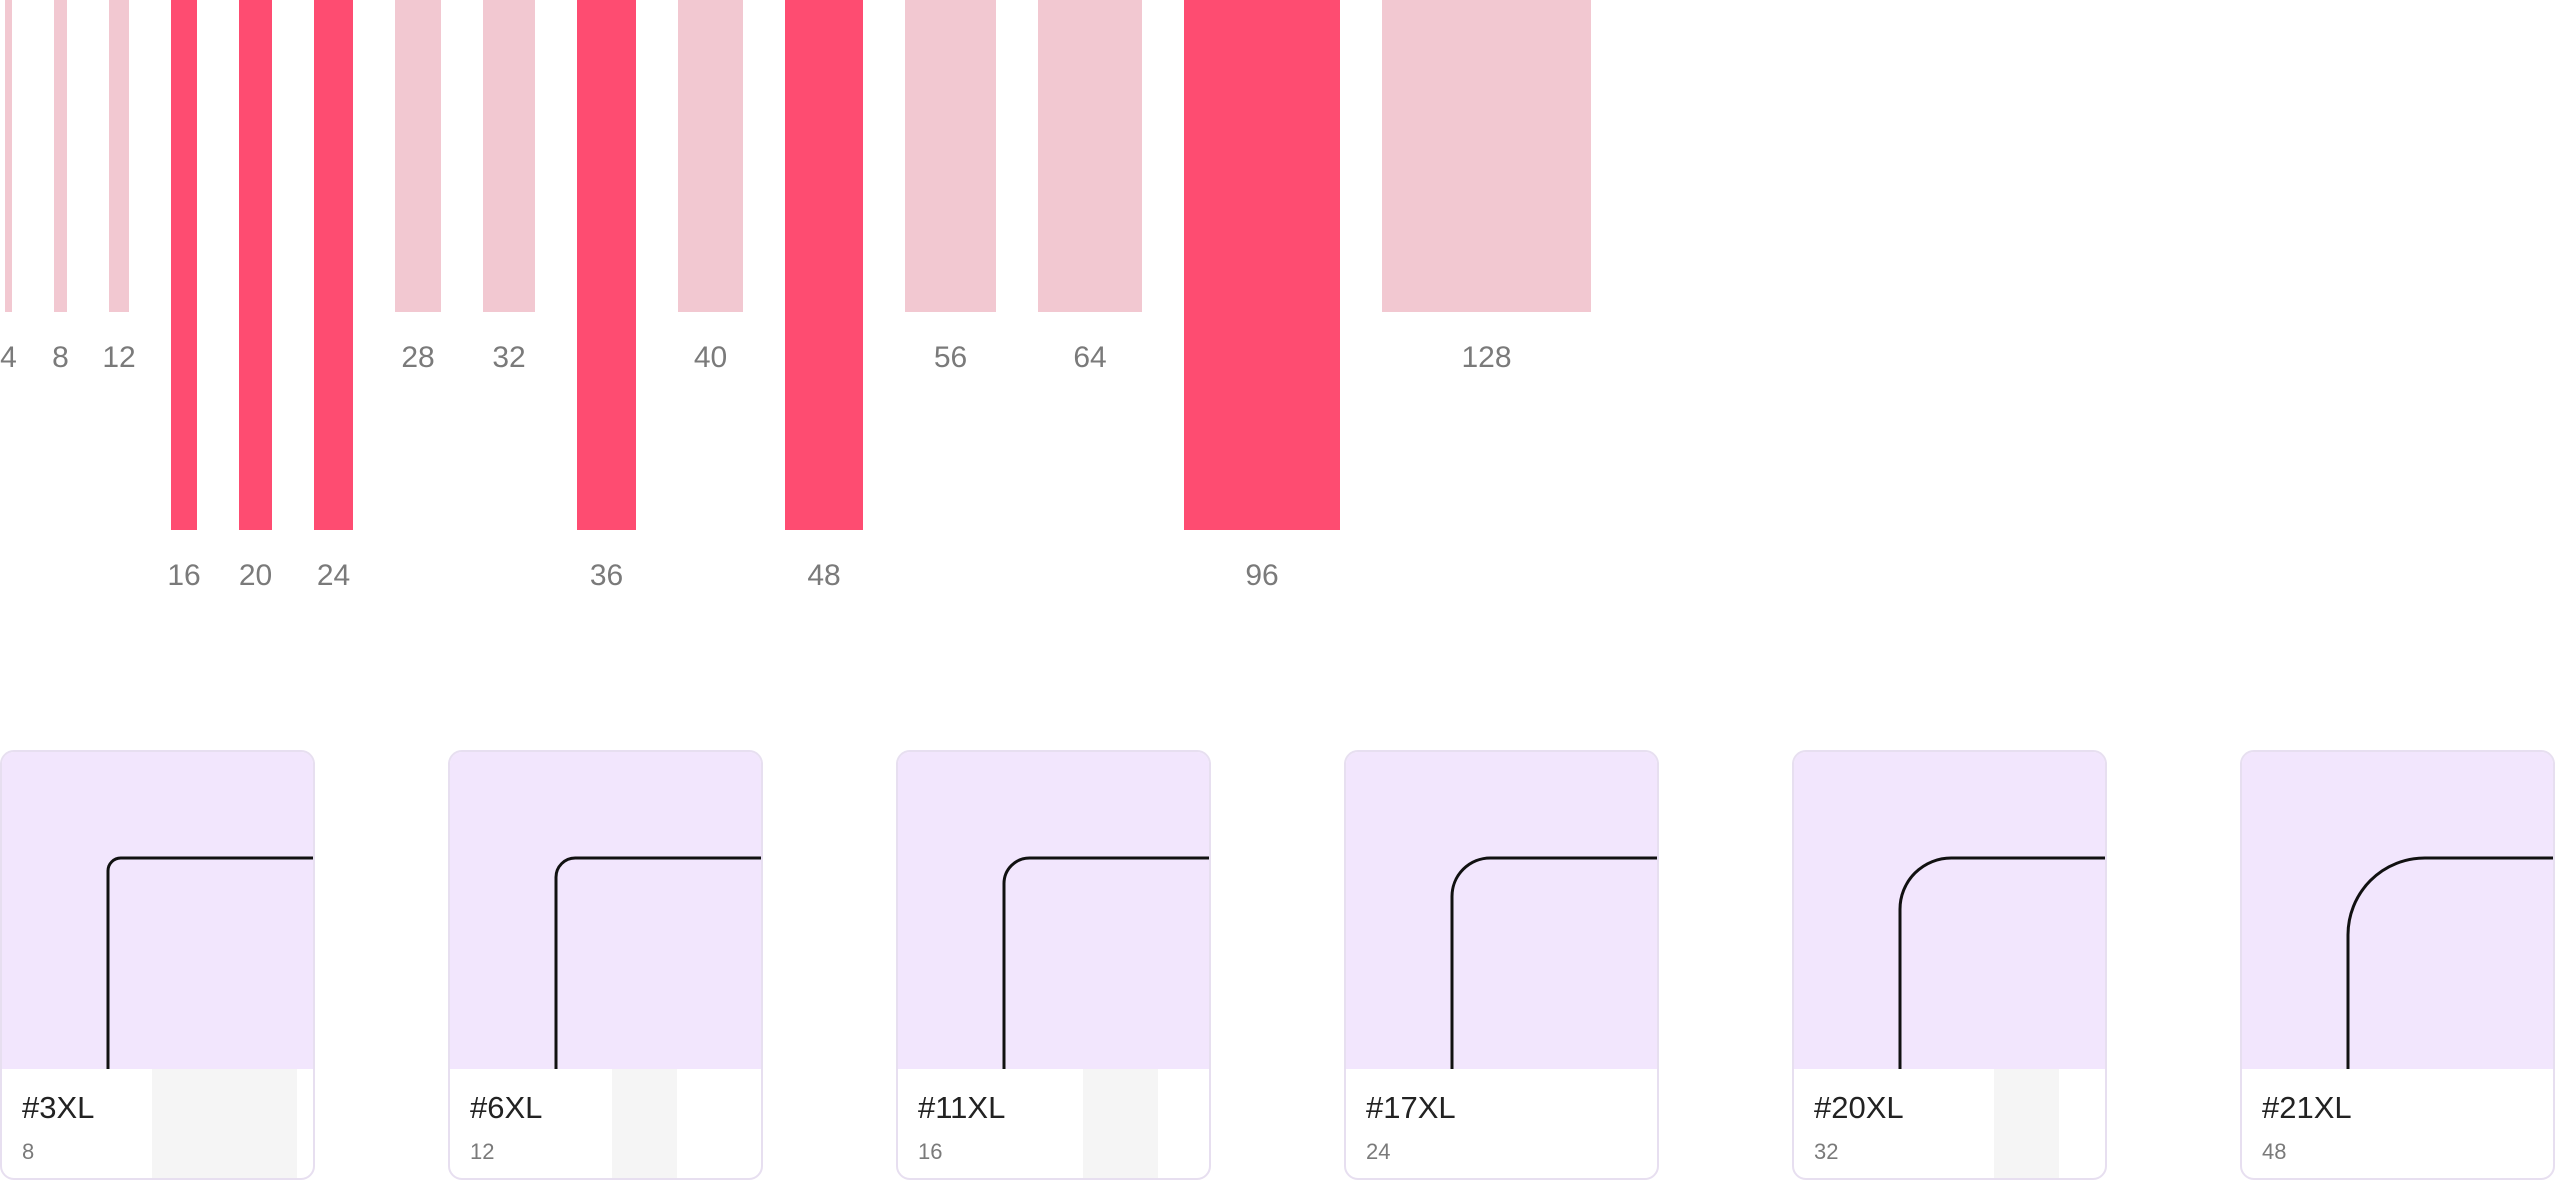 The width and height of the screenshot is (2560, 1182). I want to click on spacing-label-4: 4, so click(8, 357).